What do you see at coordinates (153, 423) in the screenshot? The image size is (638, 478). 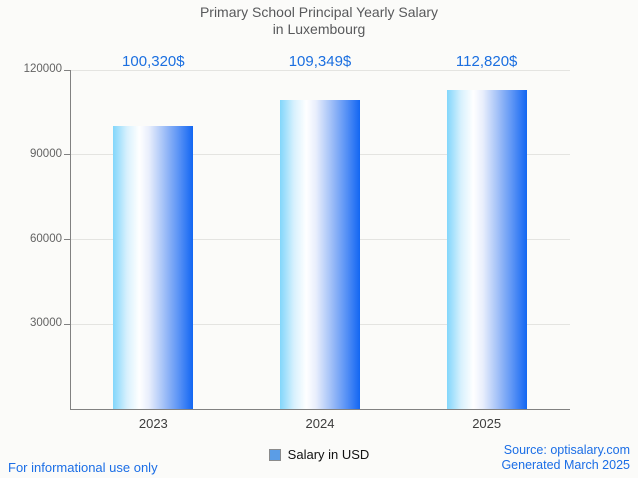 I see `x-axis-label-2023: 2023` at bounding box center [153, 423].